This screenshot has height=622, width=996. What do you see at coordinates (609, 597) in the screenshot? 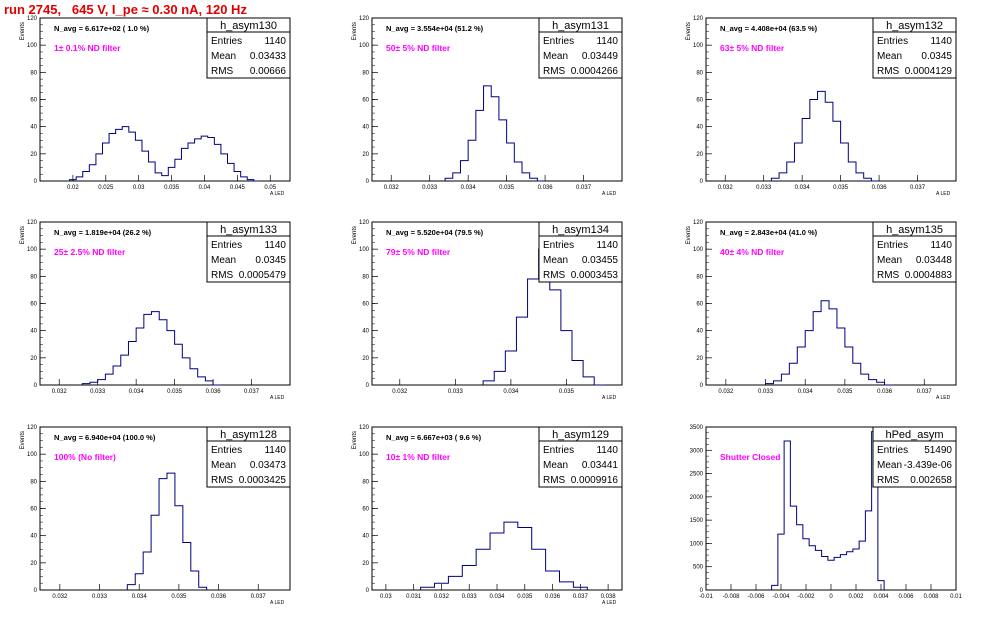
I see `x-tick-label: 0.038` at bounding box center [609, 597].